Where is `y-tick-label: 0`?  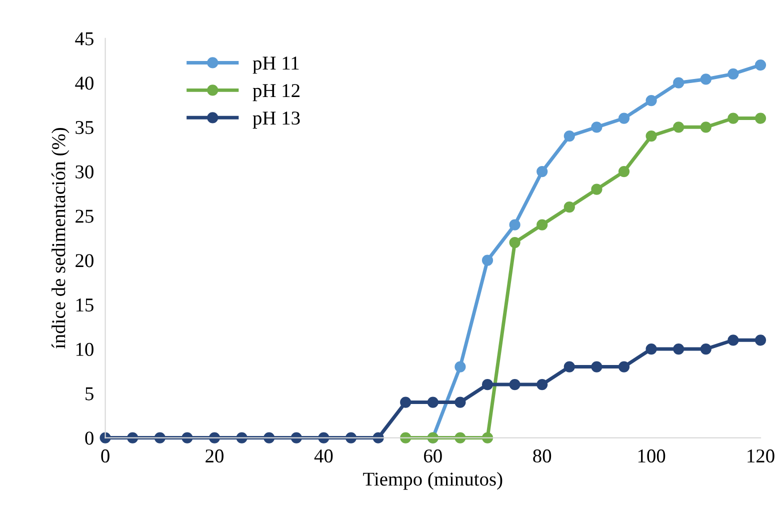 y-tick-label: 0 is located at coordinates (89, 438).